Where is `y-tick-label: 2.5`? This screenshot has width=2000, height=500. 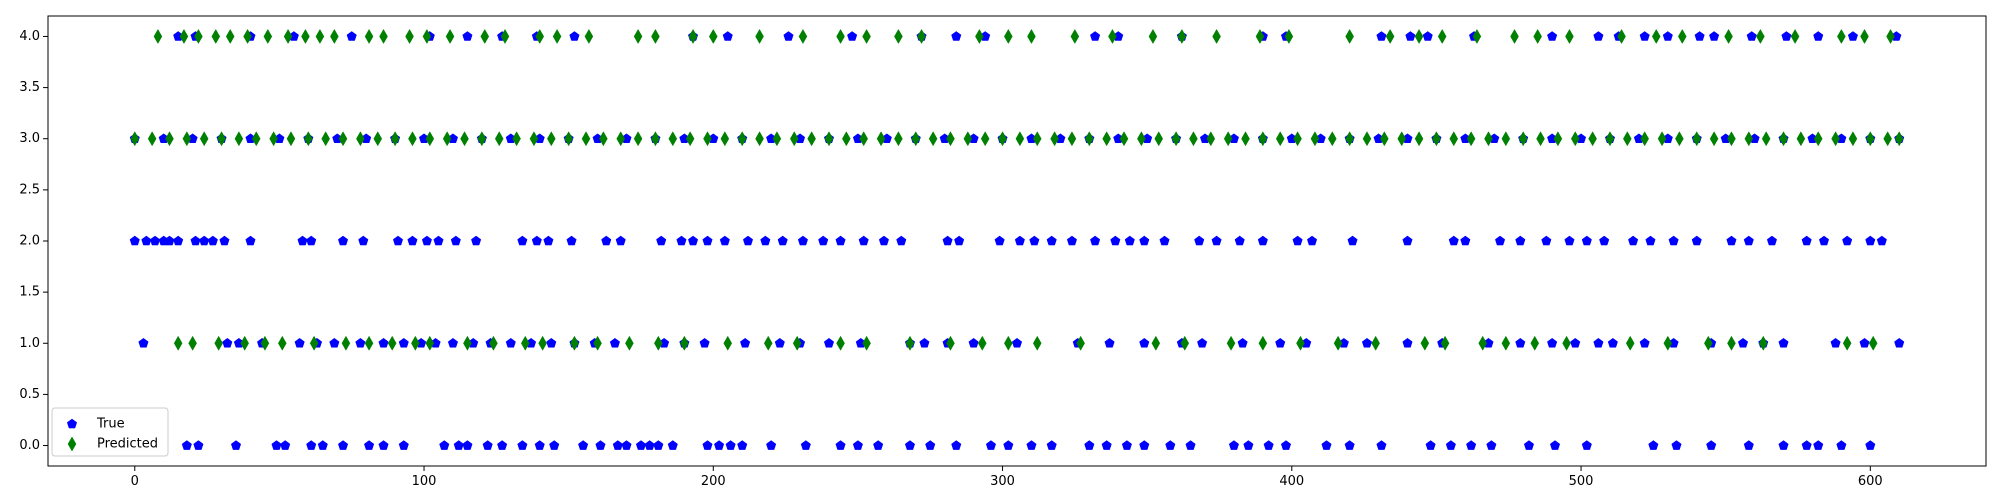
y-tick-label: 2.5 is located at coordinates (29, 189).